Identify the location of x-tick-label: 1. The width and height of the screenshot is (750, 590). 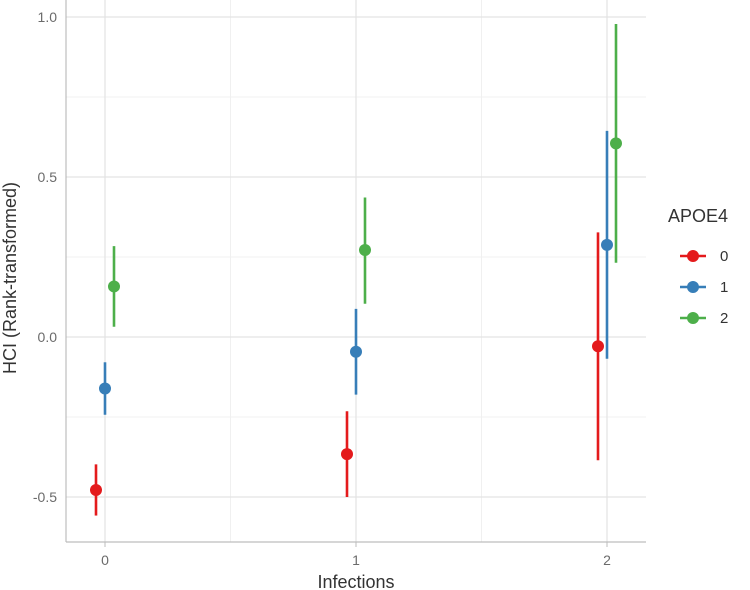
(356, 560).